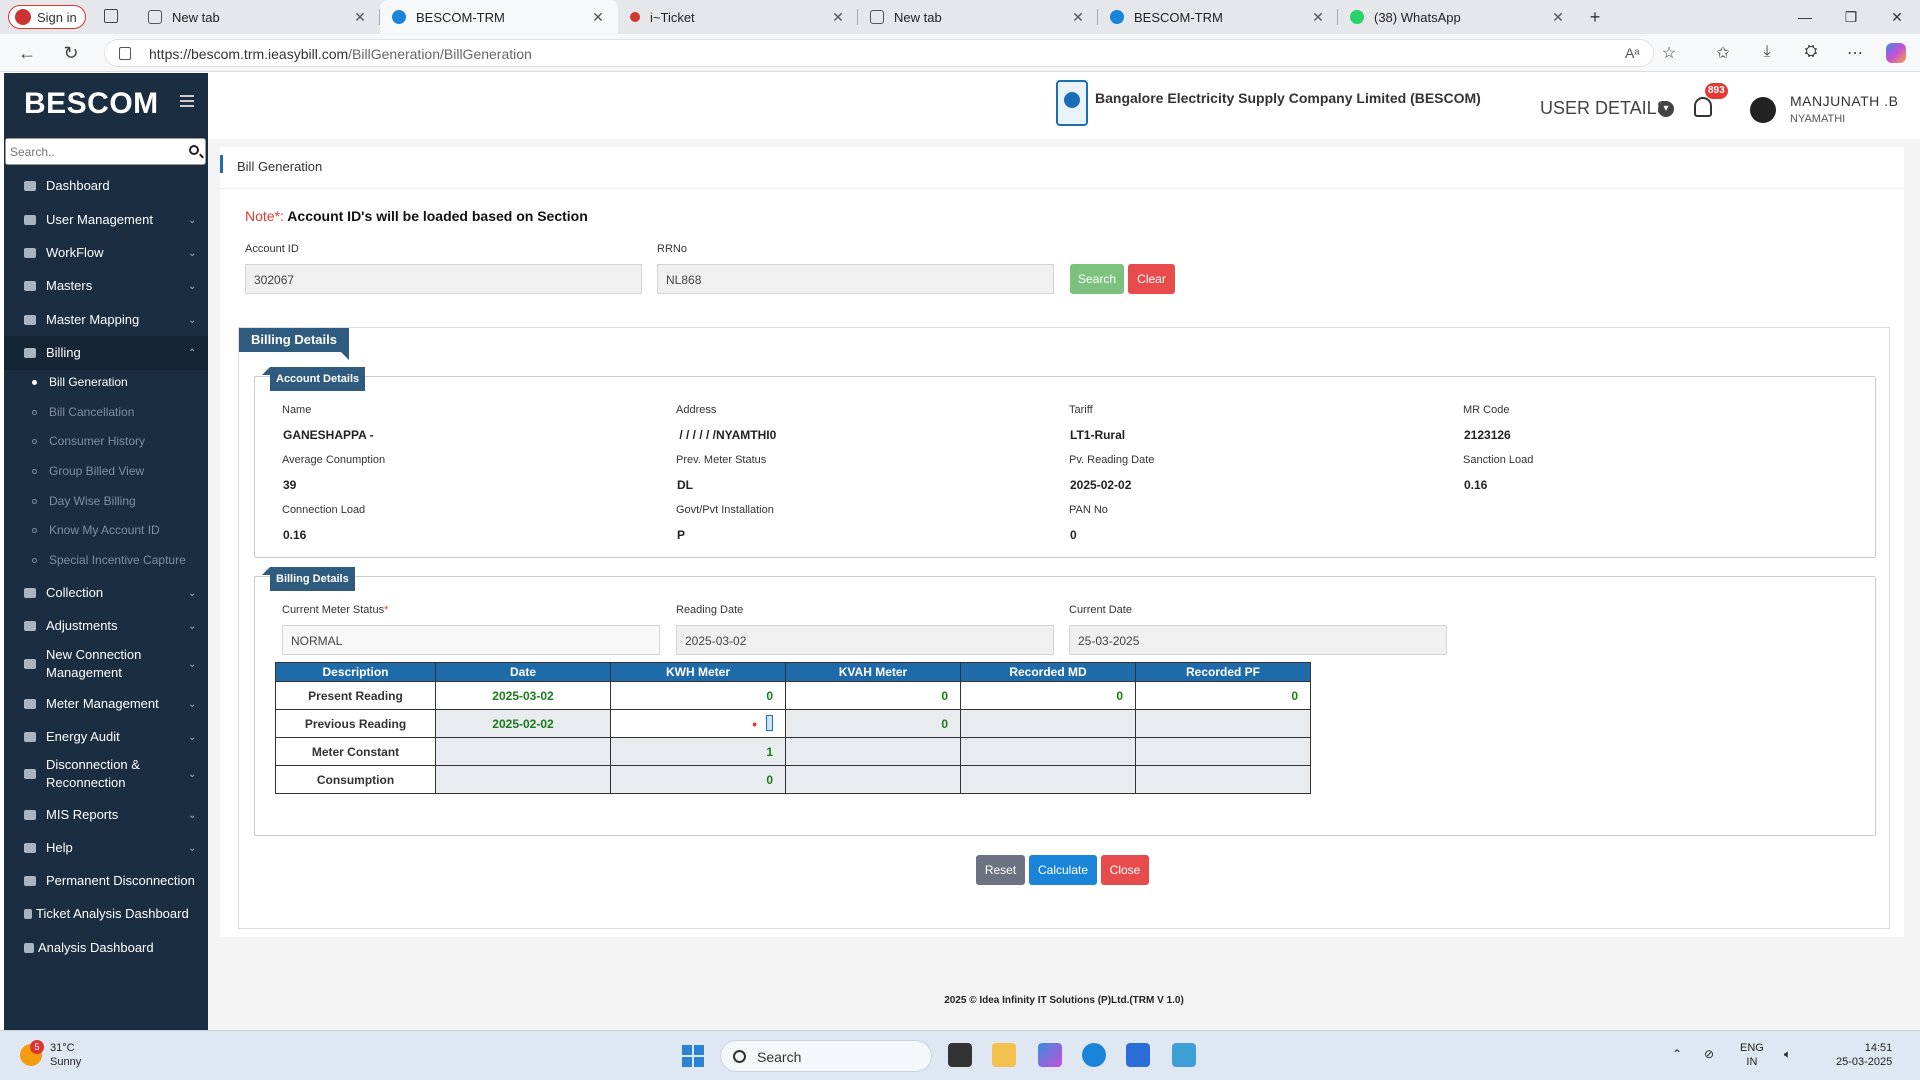 Image resolution: width=1920 pixels, height=1080 pixels. What do you see at coordinates (1709, 1054) in the screenshot?
I see `network-icon: ⊘` at bounding box center [1709, 1054].